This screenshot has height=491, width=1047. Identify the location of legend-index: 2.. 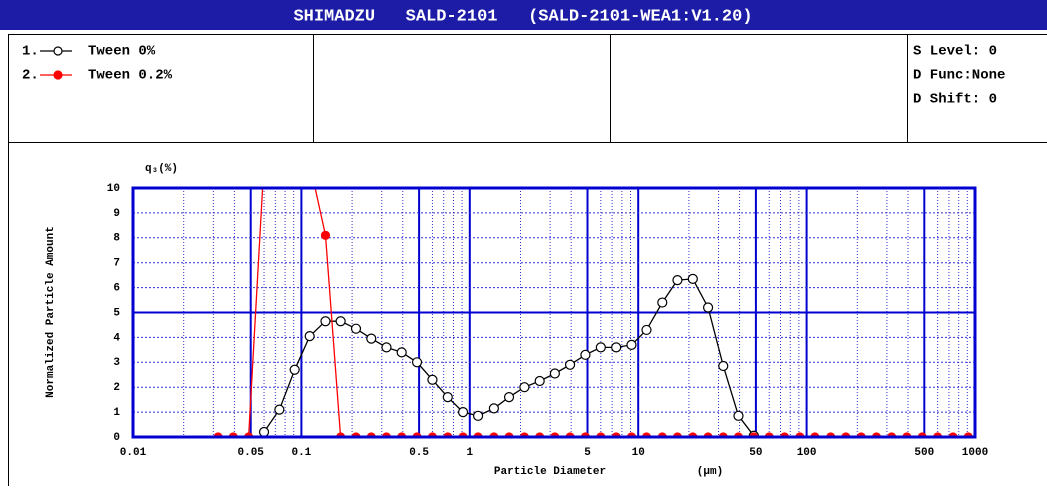
(30, 76).